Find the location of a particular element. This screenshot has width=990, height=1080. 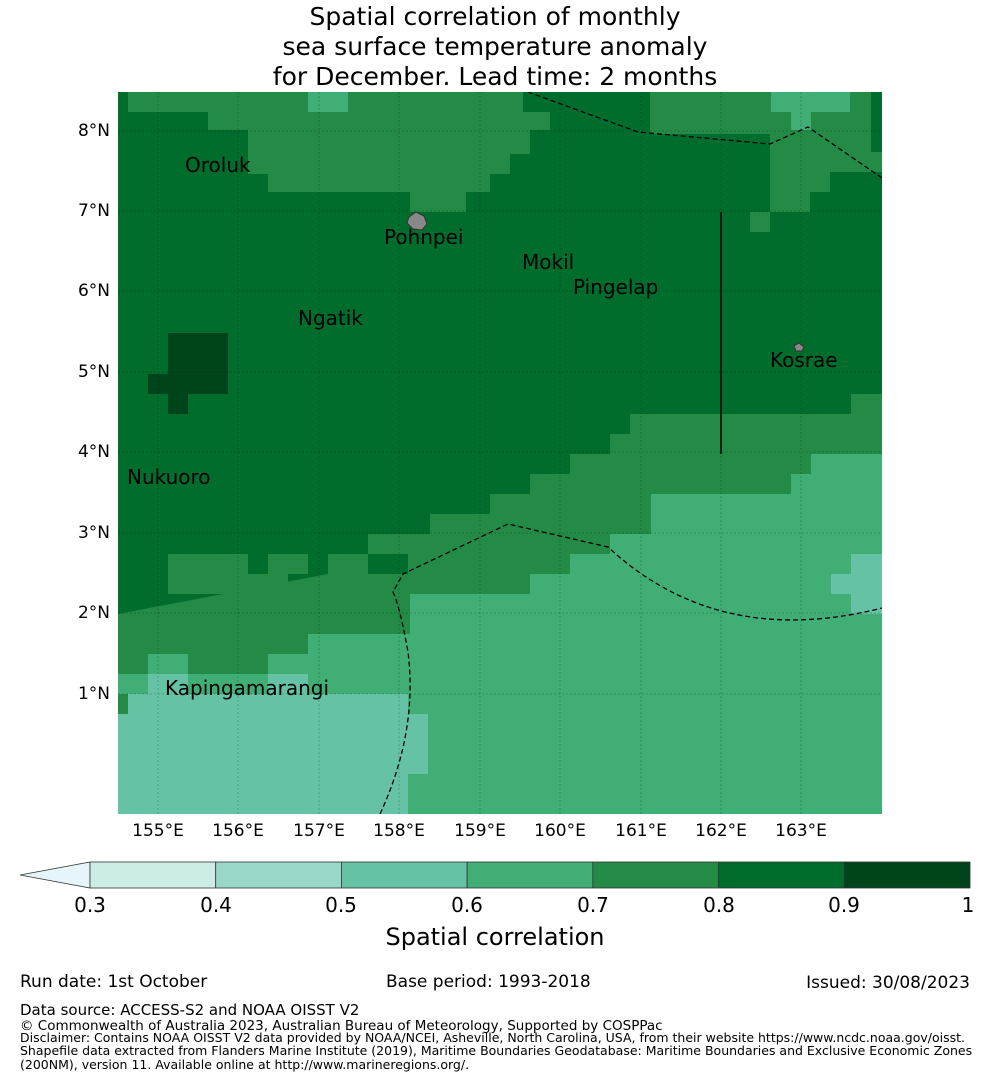

colorbar-tick-0-7: 0.7 is located at coordinates (593, 905).